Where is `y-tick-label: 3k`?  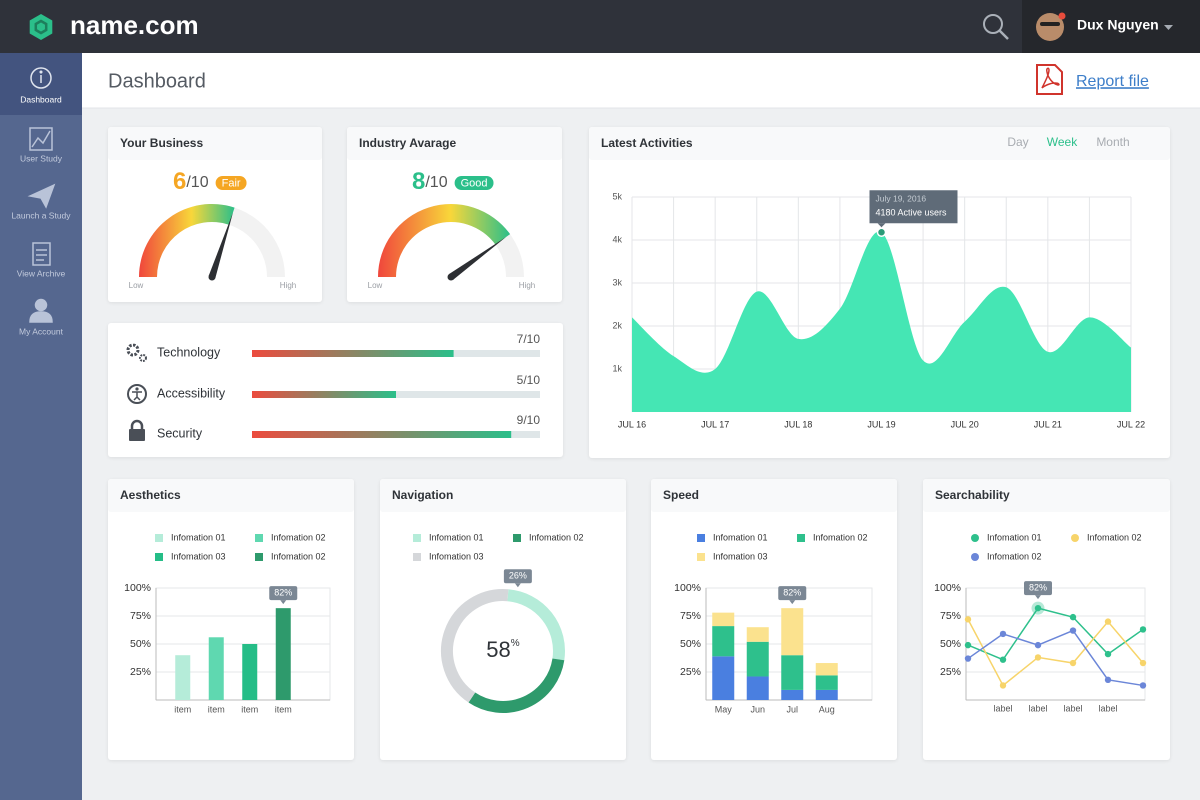 y-tick-label: 3k is located at coordinates (617, 282).